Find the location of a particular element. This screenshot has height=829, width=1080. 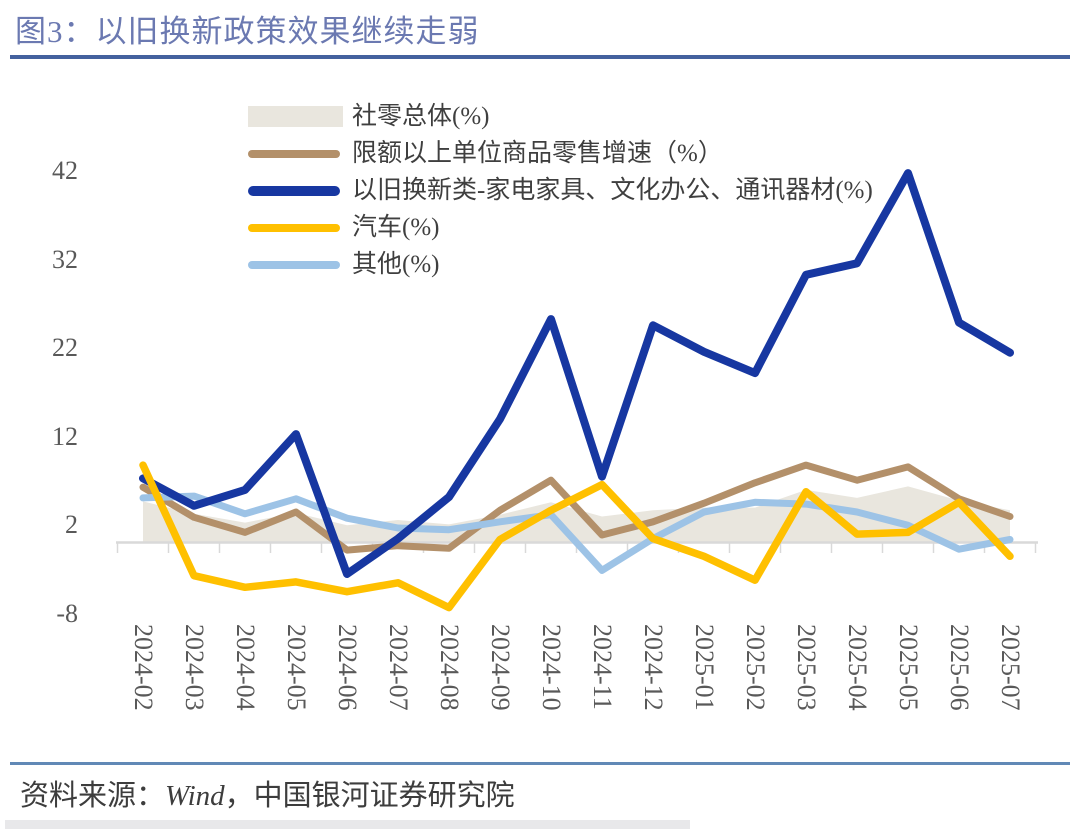

x-tick-label: 2024-02 is located at coordinates (143, 667).